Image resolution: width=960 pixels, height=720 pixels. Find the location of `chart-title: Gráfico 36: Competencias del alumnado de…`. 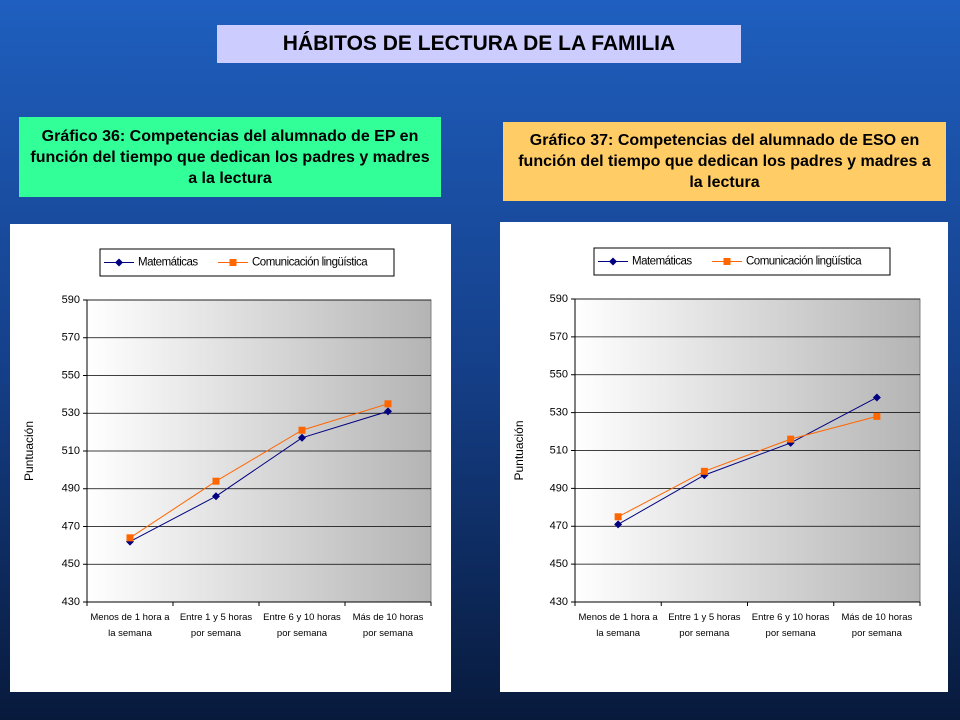

chart-title: Gráfico 36: Competencias del alumnado de… is located at coordinates (230, 157).